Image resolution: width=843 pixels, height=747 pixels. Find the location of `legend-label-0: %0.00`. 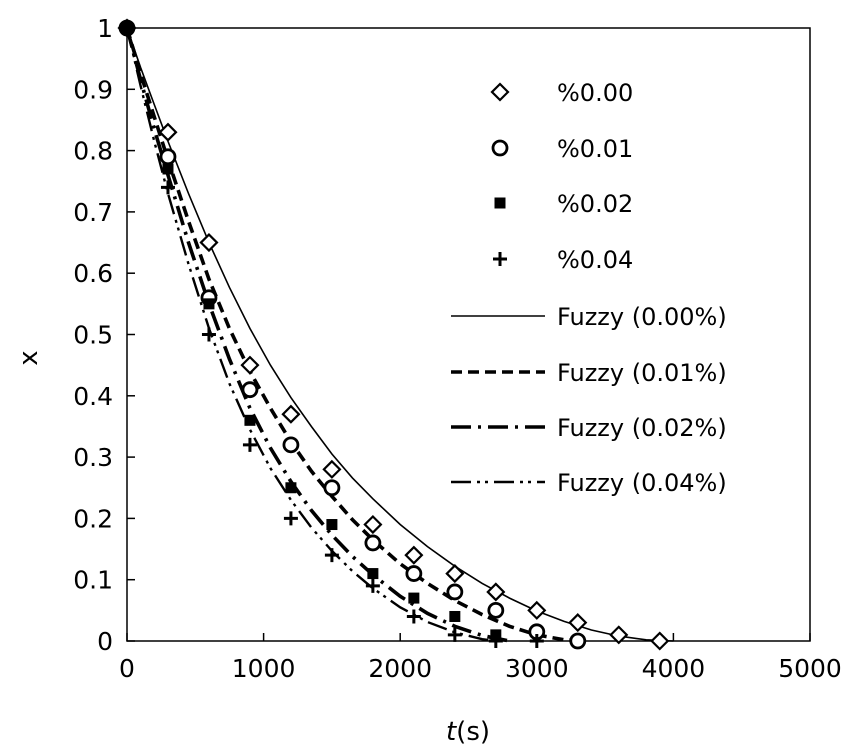

legend-label-0: %0.00 is located at coordinates (595, 93).